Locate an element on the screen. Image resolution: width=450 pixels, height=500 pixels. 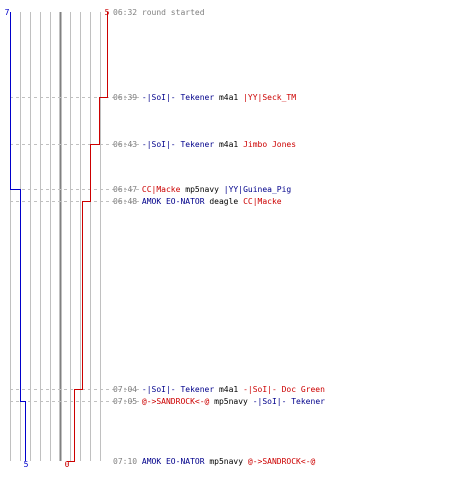
event-part: deagle is located at coordinates (224, 201).